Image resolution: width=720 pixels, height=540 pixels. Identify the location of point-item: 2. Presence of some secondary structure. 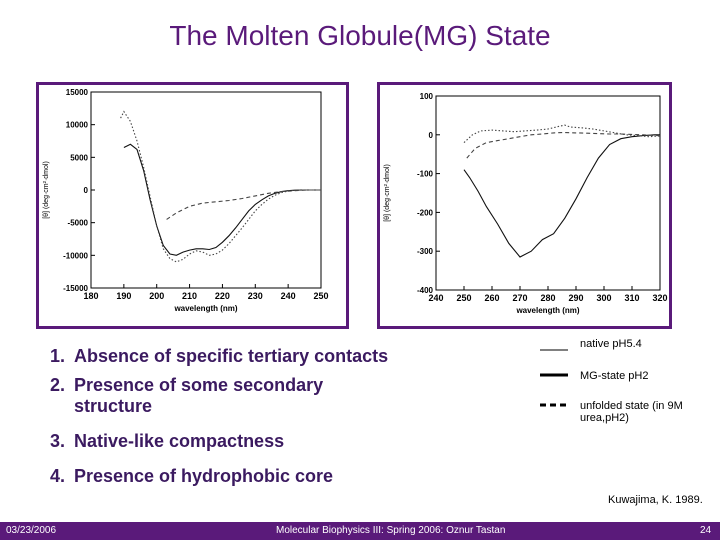
(222, 396).